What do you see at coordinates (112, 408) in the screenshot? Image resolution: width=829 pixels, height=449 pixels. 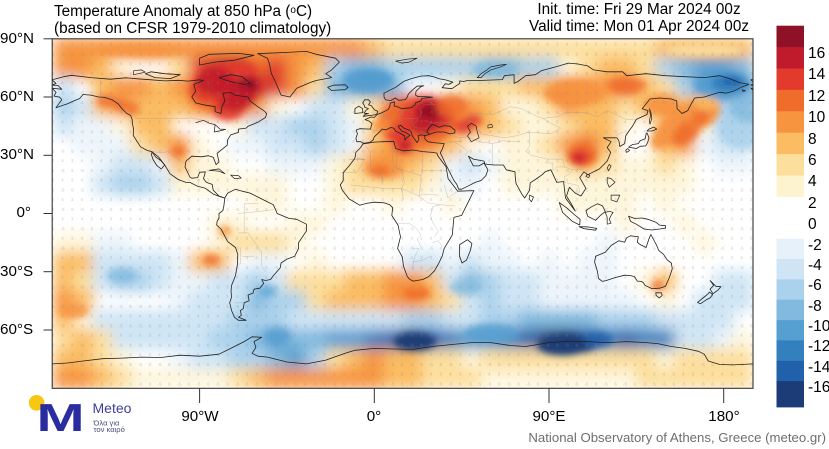 I see `svg-text: Meteo` at bounding box center [112, 408].